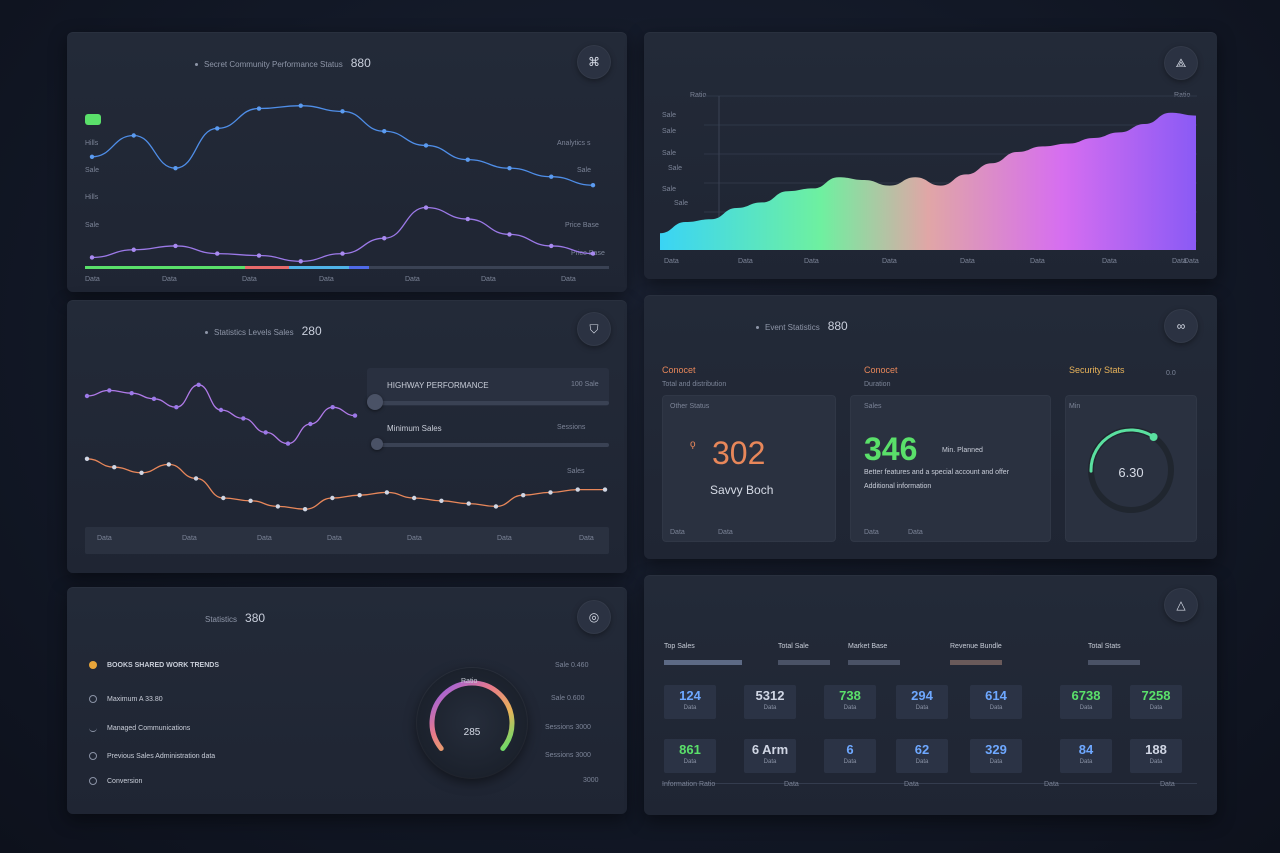 Image resolution: width=1280 pixels, height=853 pixels. What do you see at coordinates (154, 665) in the screenshot?
I see `list-item: BOOKS SHARED WORK TRENDS` at bounding box center [154, 665].